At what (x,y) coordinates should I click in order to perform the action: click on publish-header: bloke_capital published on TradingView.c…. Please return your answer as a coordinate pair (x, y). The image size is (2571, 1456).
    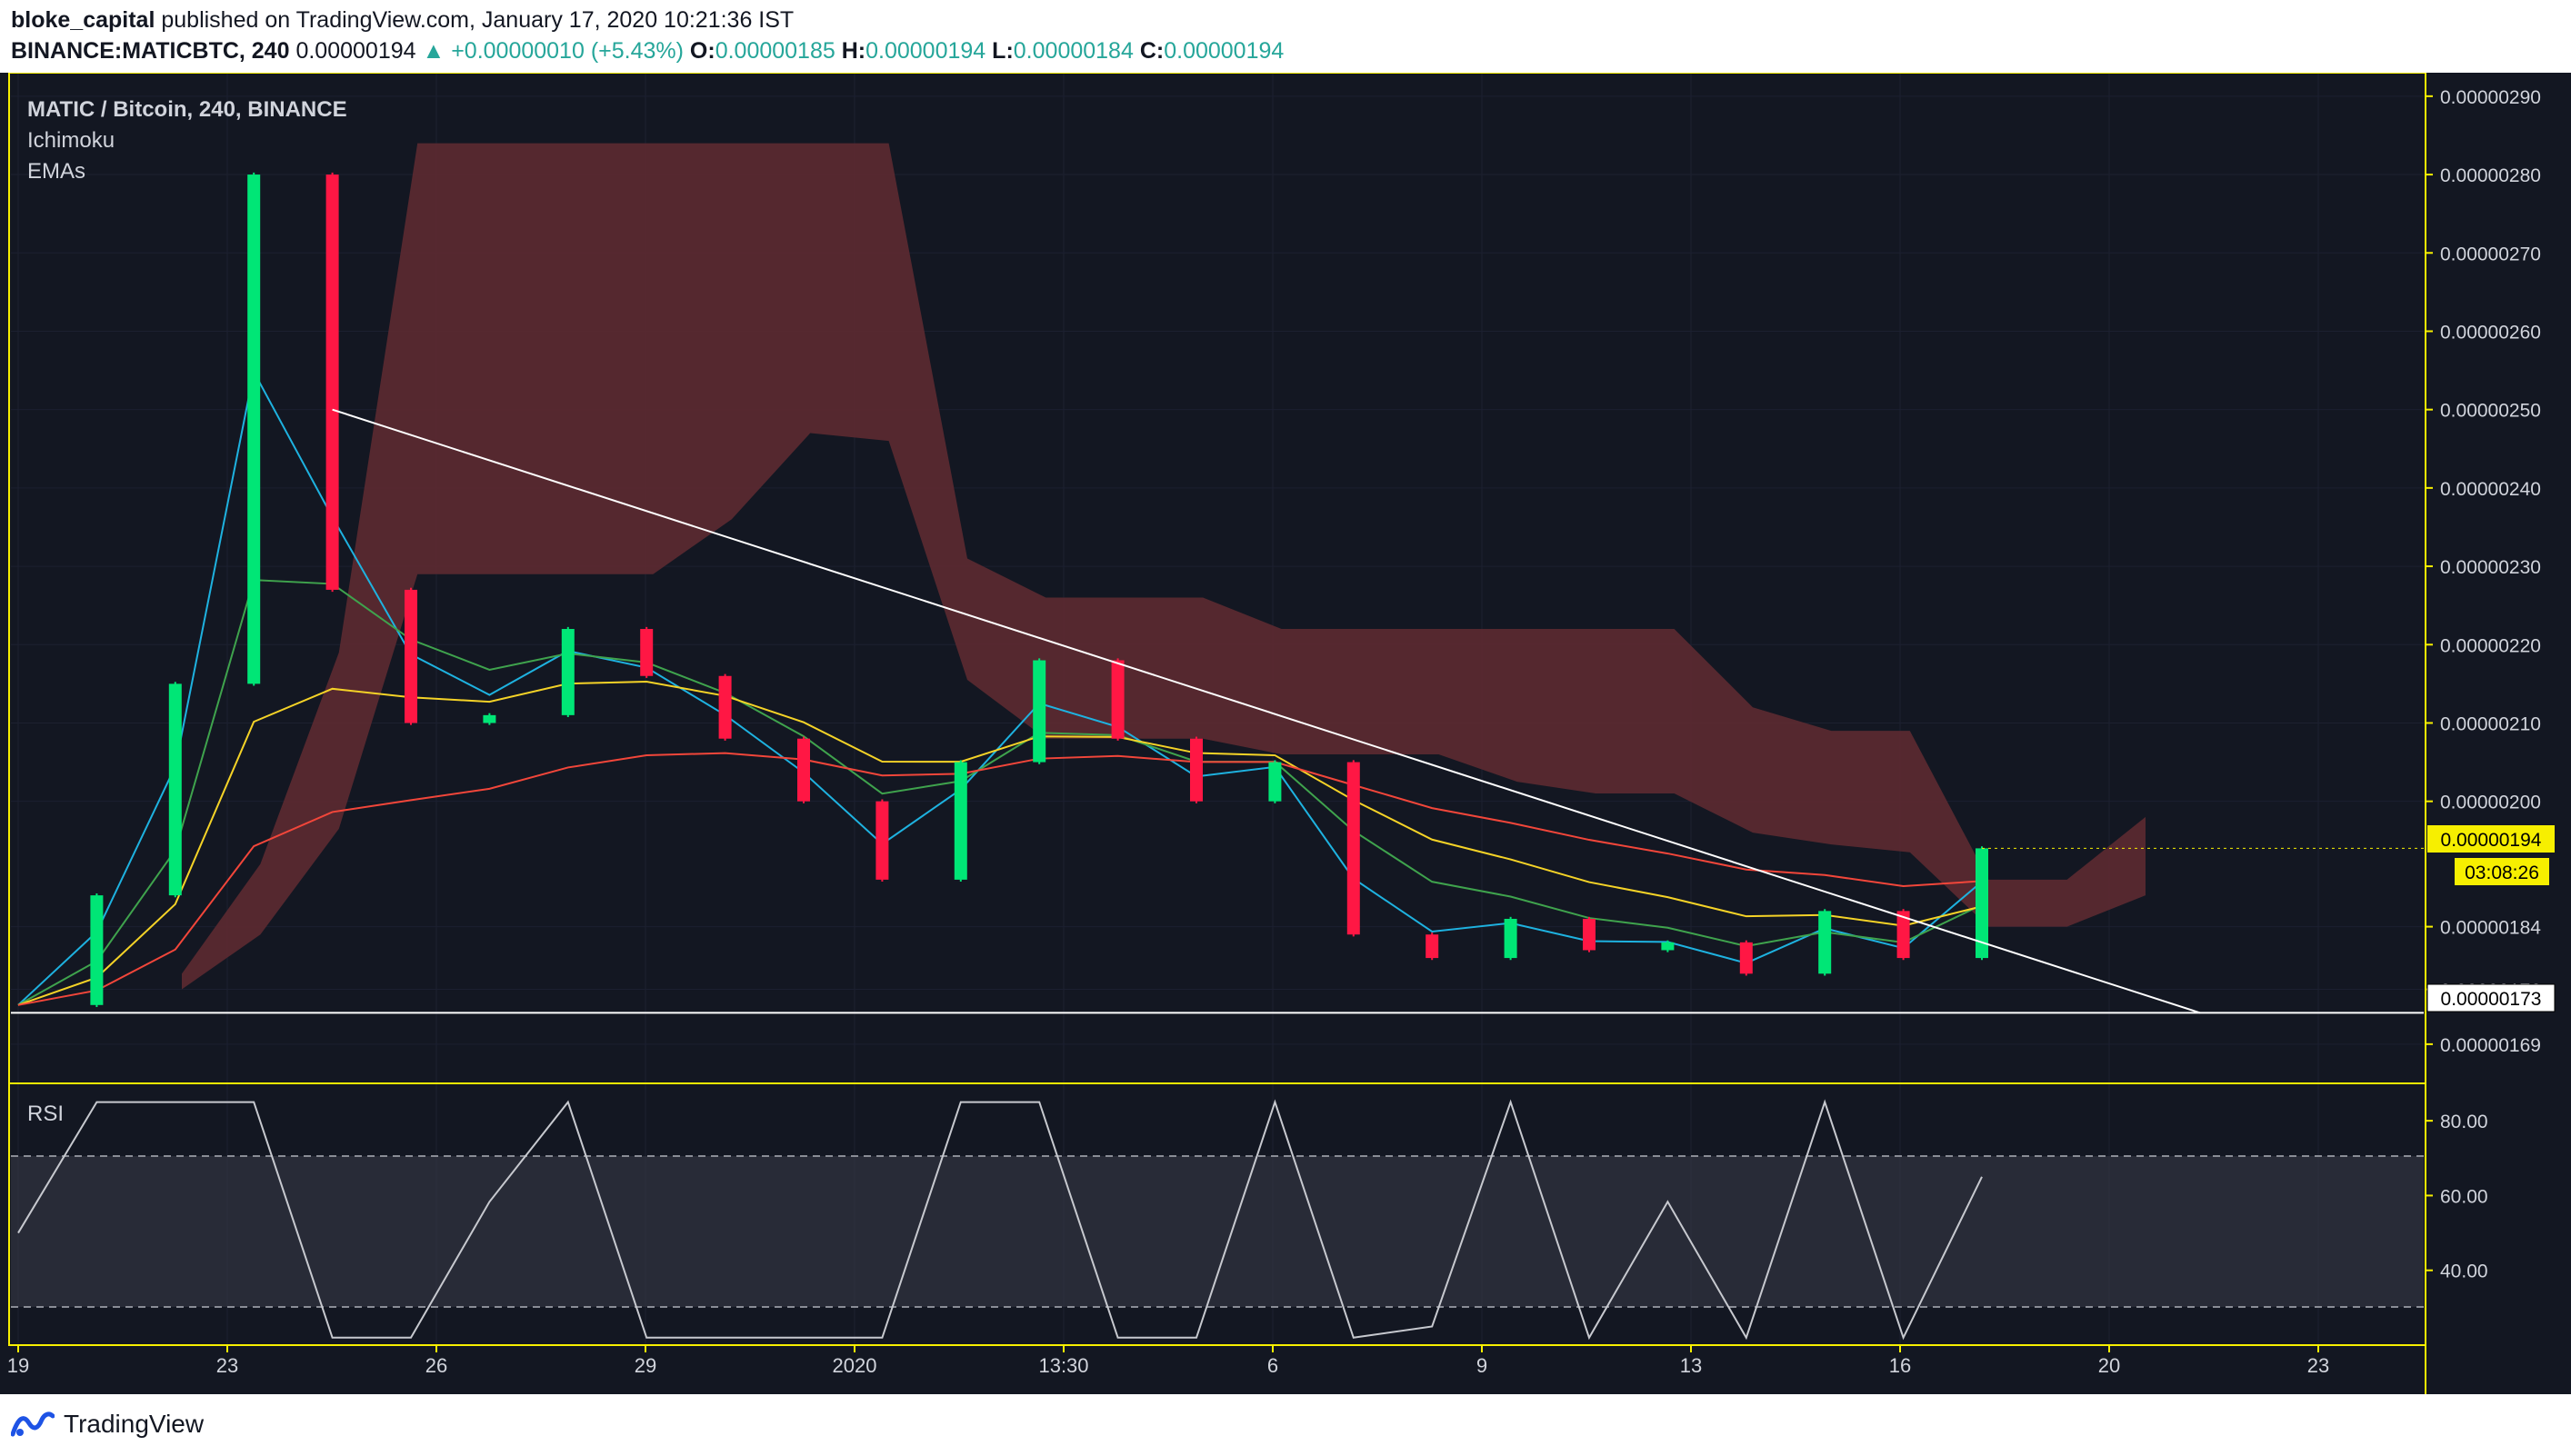
    Looking at the image, I should click on (1285, 36).